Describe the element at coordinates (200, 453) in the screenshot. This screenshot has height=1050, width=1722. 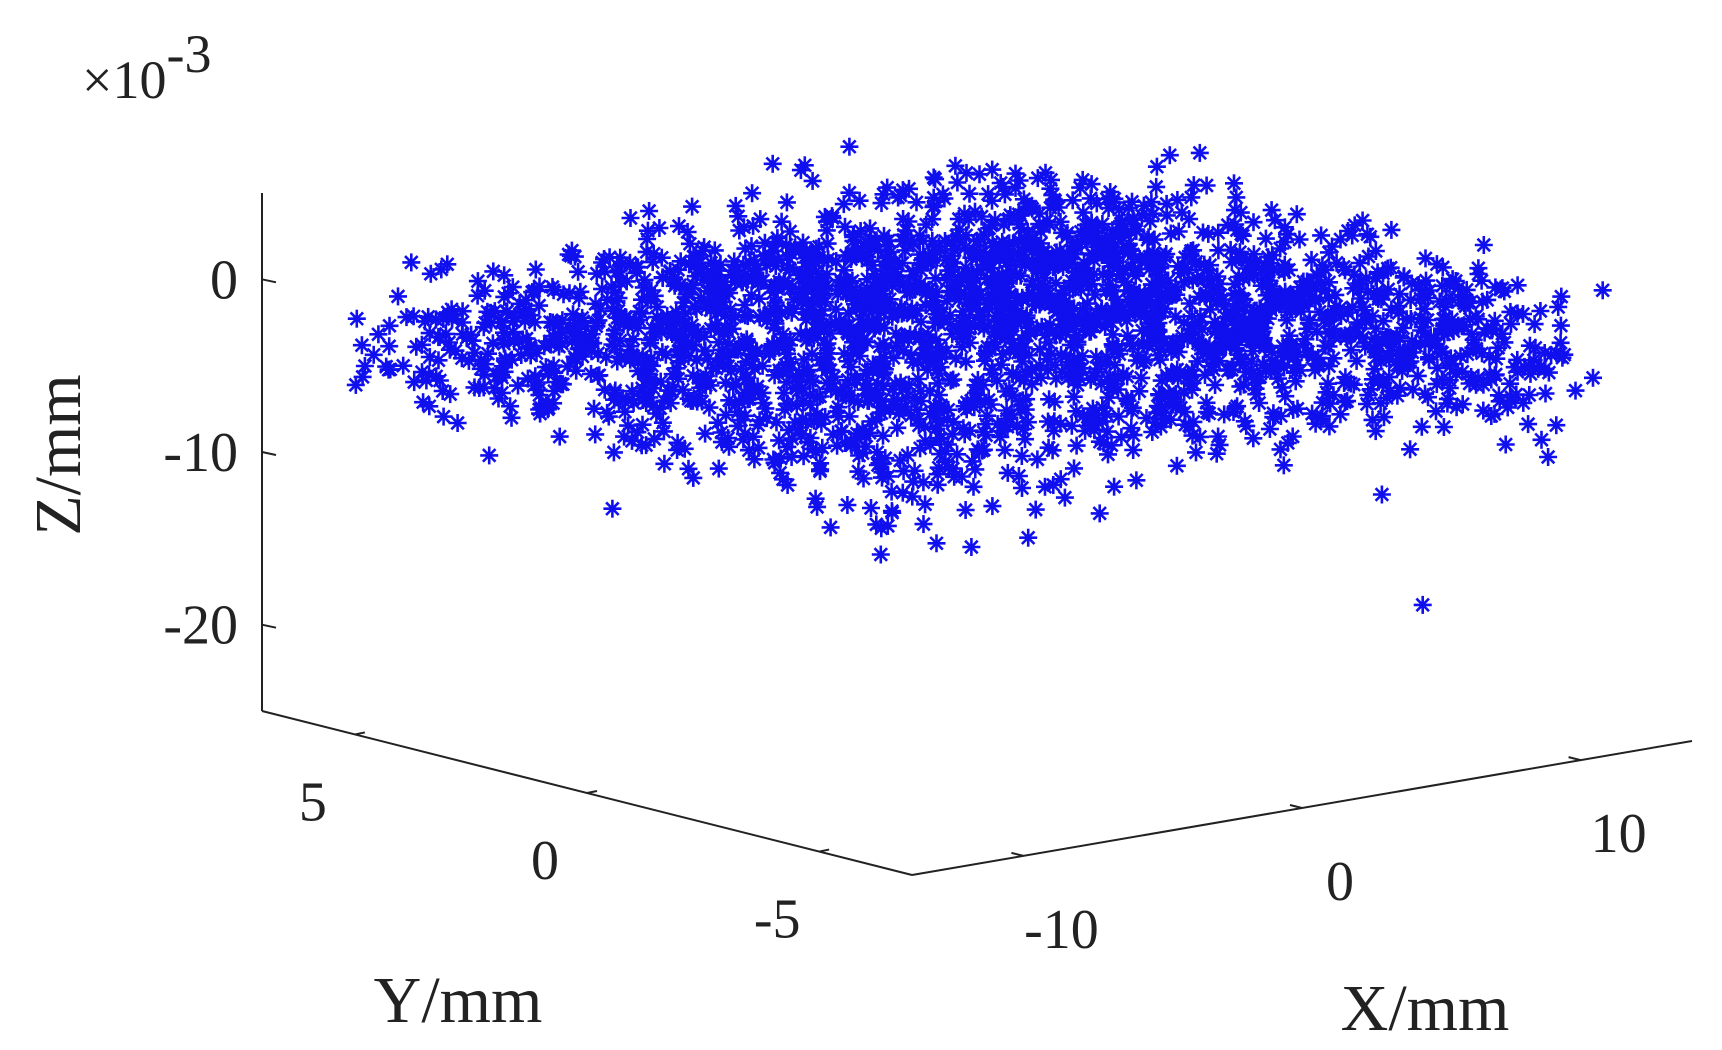
I see `z-tick-label: -10` at that location.